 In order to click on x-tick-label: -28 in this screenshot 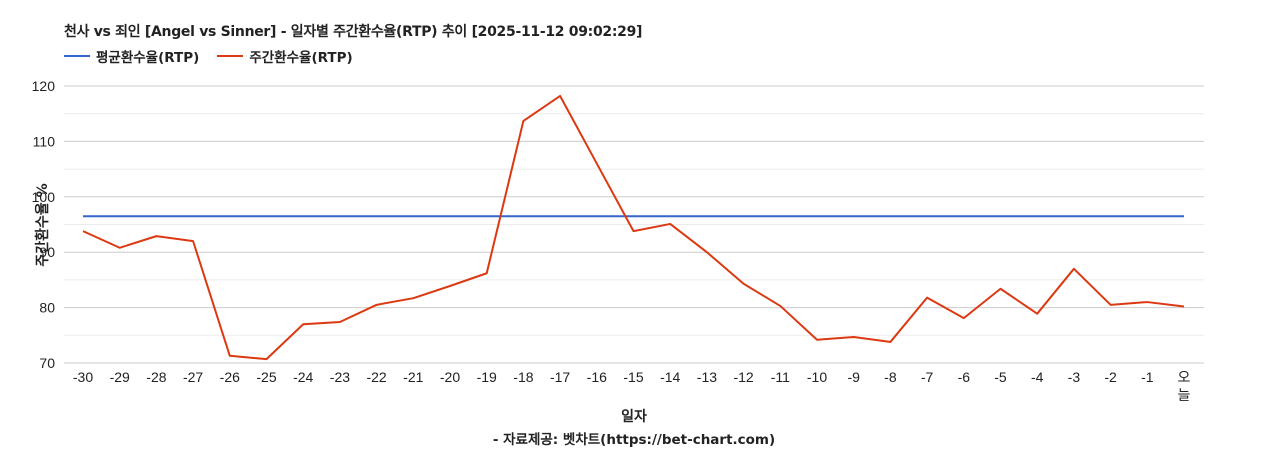, I will do `click(156, 377)`.